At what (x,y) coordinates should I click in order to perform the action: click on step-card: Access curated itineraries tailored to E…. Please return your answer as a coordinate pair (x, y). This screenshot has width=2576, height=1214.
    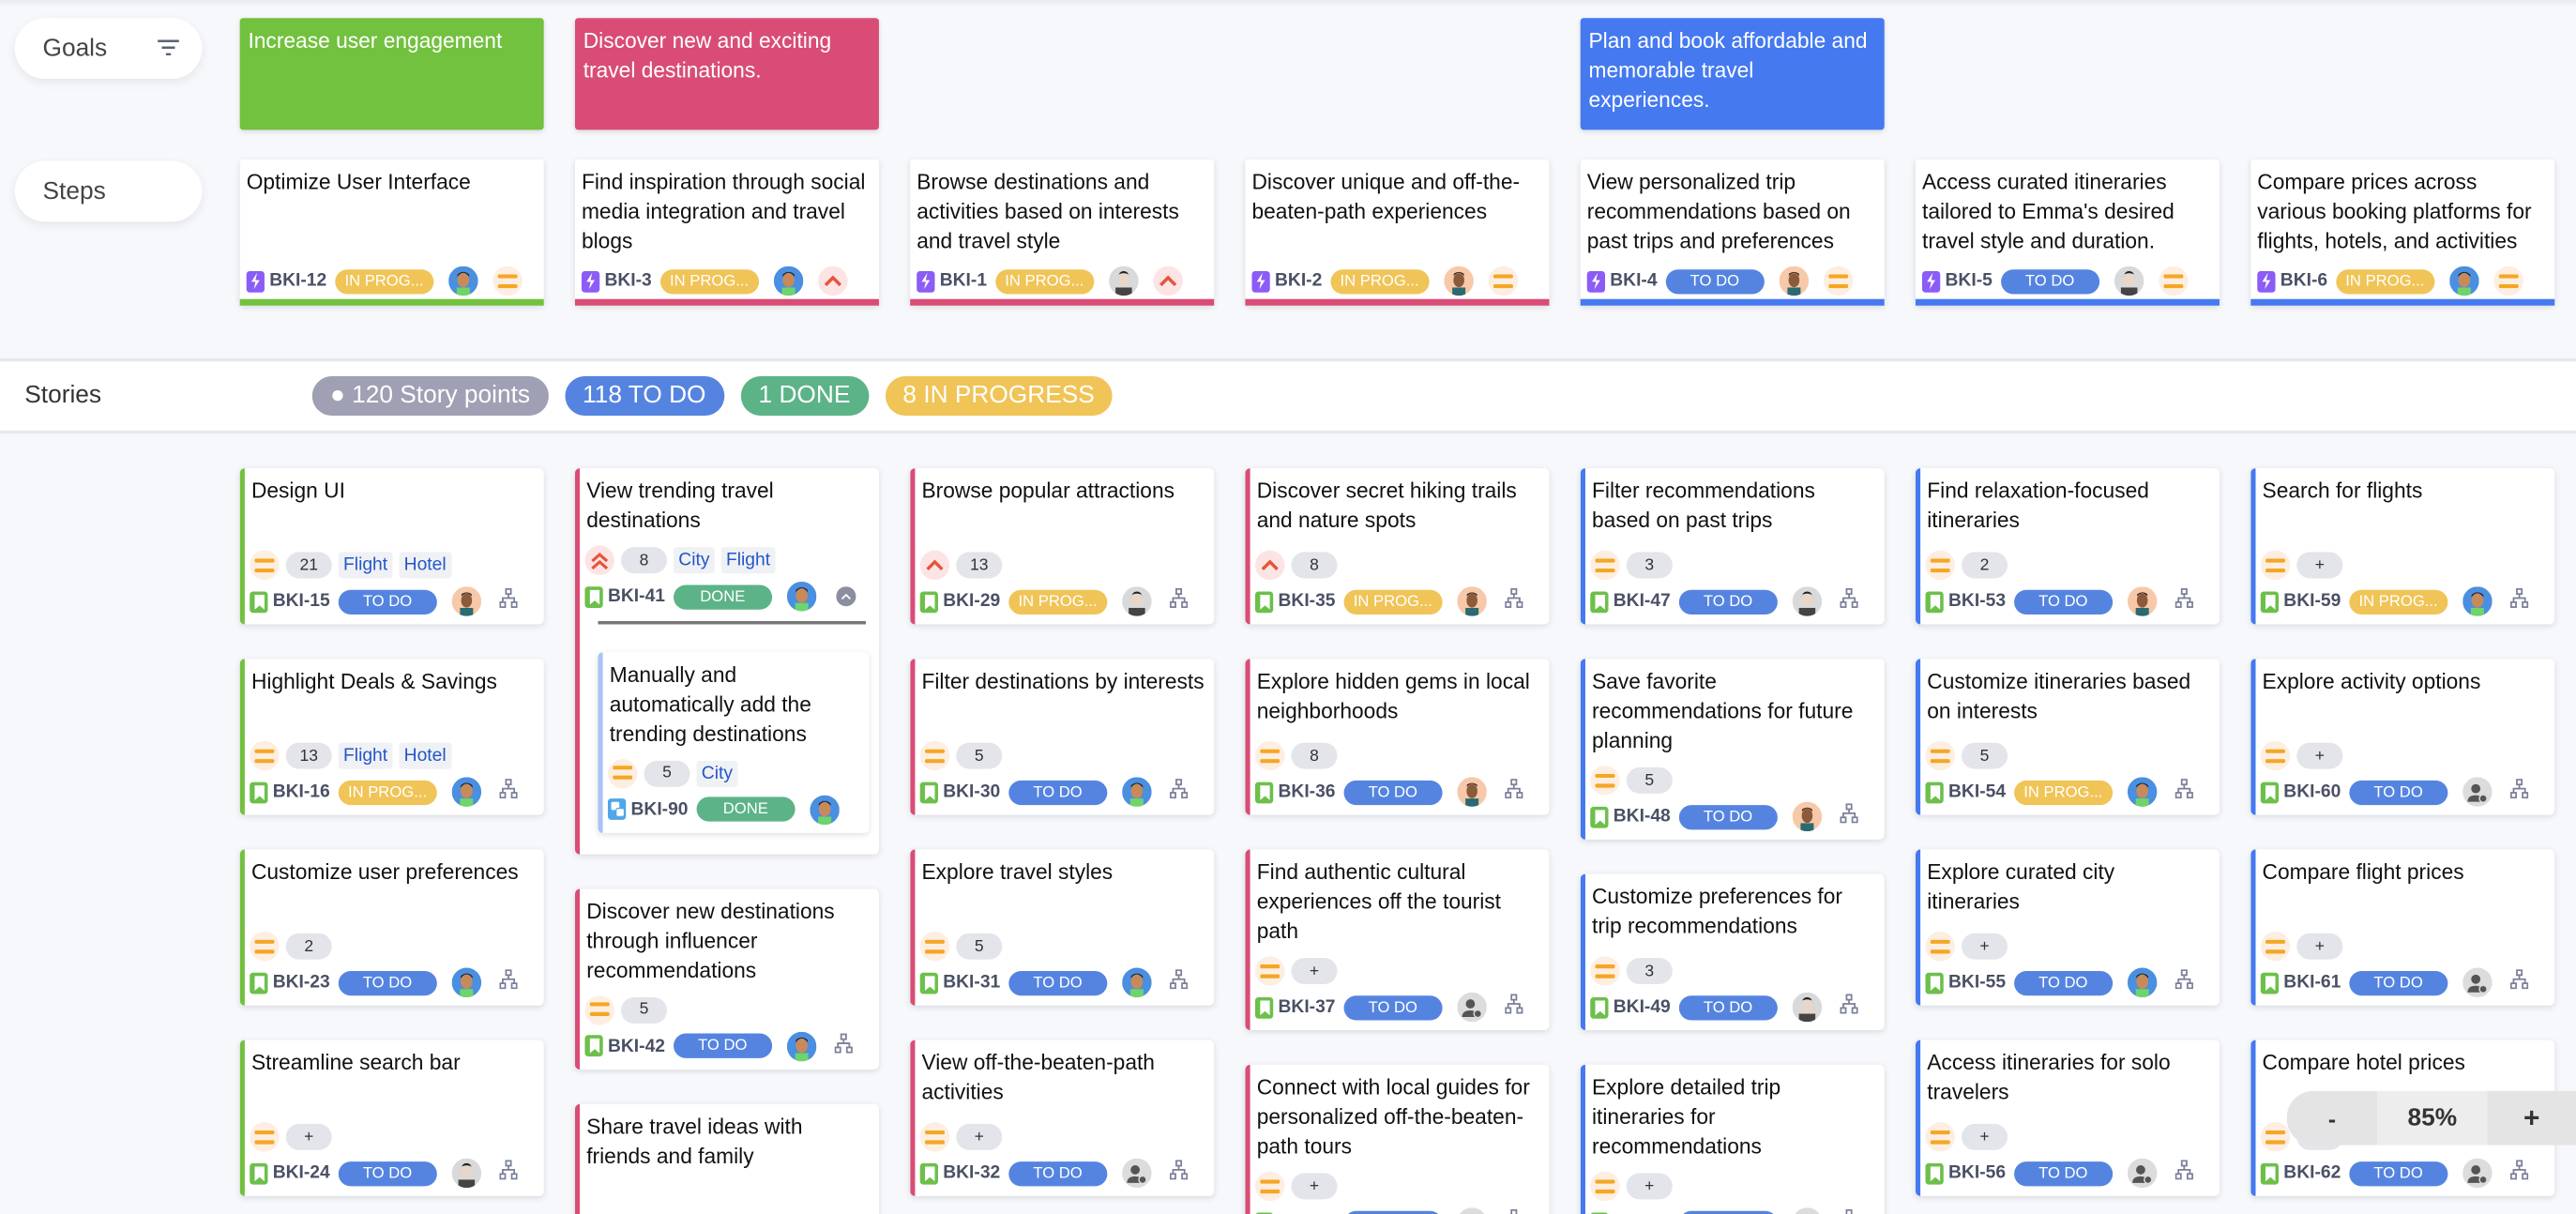
    Looking at the image, I should click on (2067, 232).